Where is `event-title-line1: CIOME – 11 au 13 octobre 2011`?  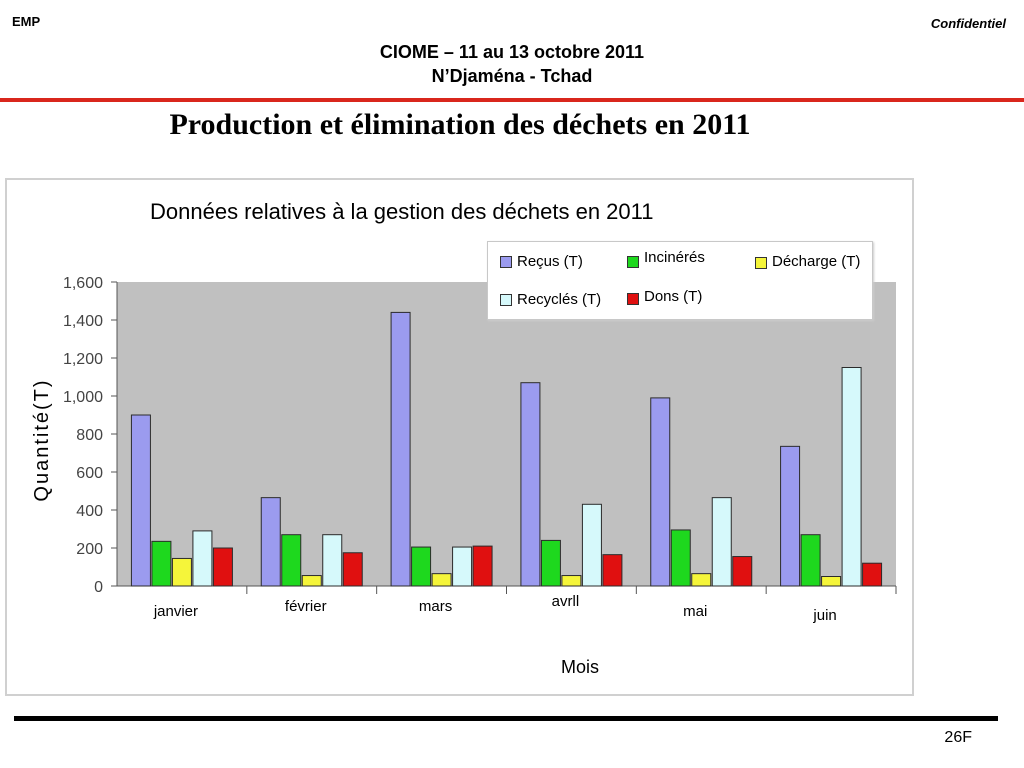 event-title-line1: CIOME – 11 au 13 octobre 2011 is located at coordinates (512, 52).